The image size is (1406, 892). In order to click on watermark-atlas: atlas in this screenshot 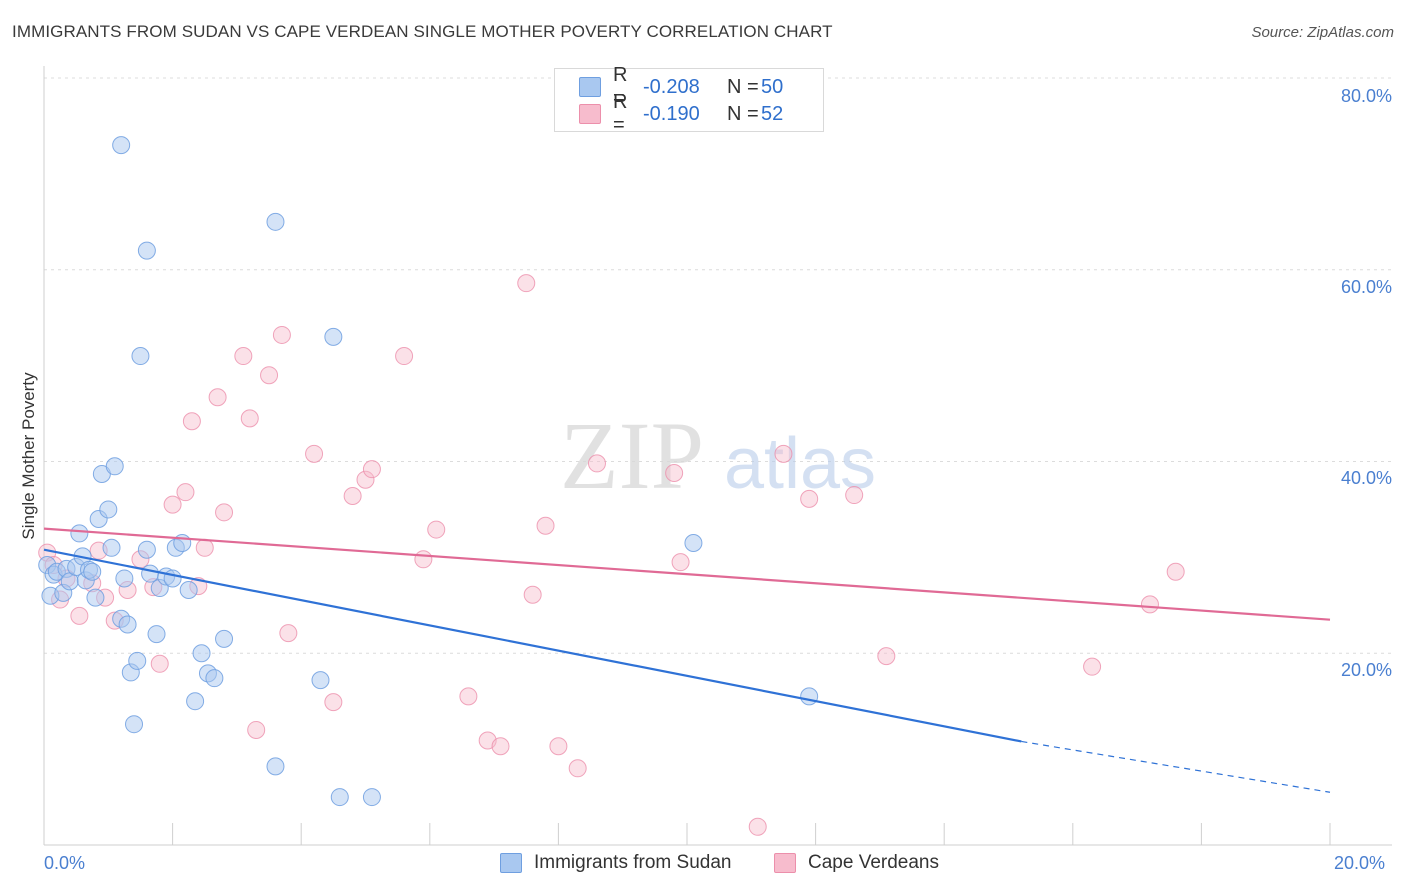, I will do `click(800, 464)`.